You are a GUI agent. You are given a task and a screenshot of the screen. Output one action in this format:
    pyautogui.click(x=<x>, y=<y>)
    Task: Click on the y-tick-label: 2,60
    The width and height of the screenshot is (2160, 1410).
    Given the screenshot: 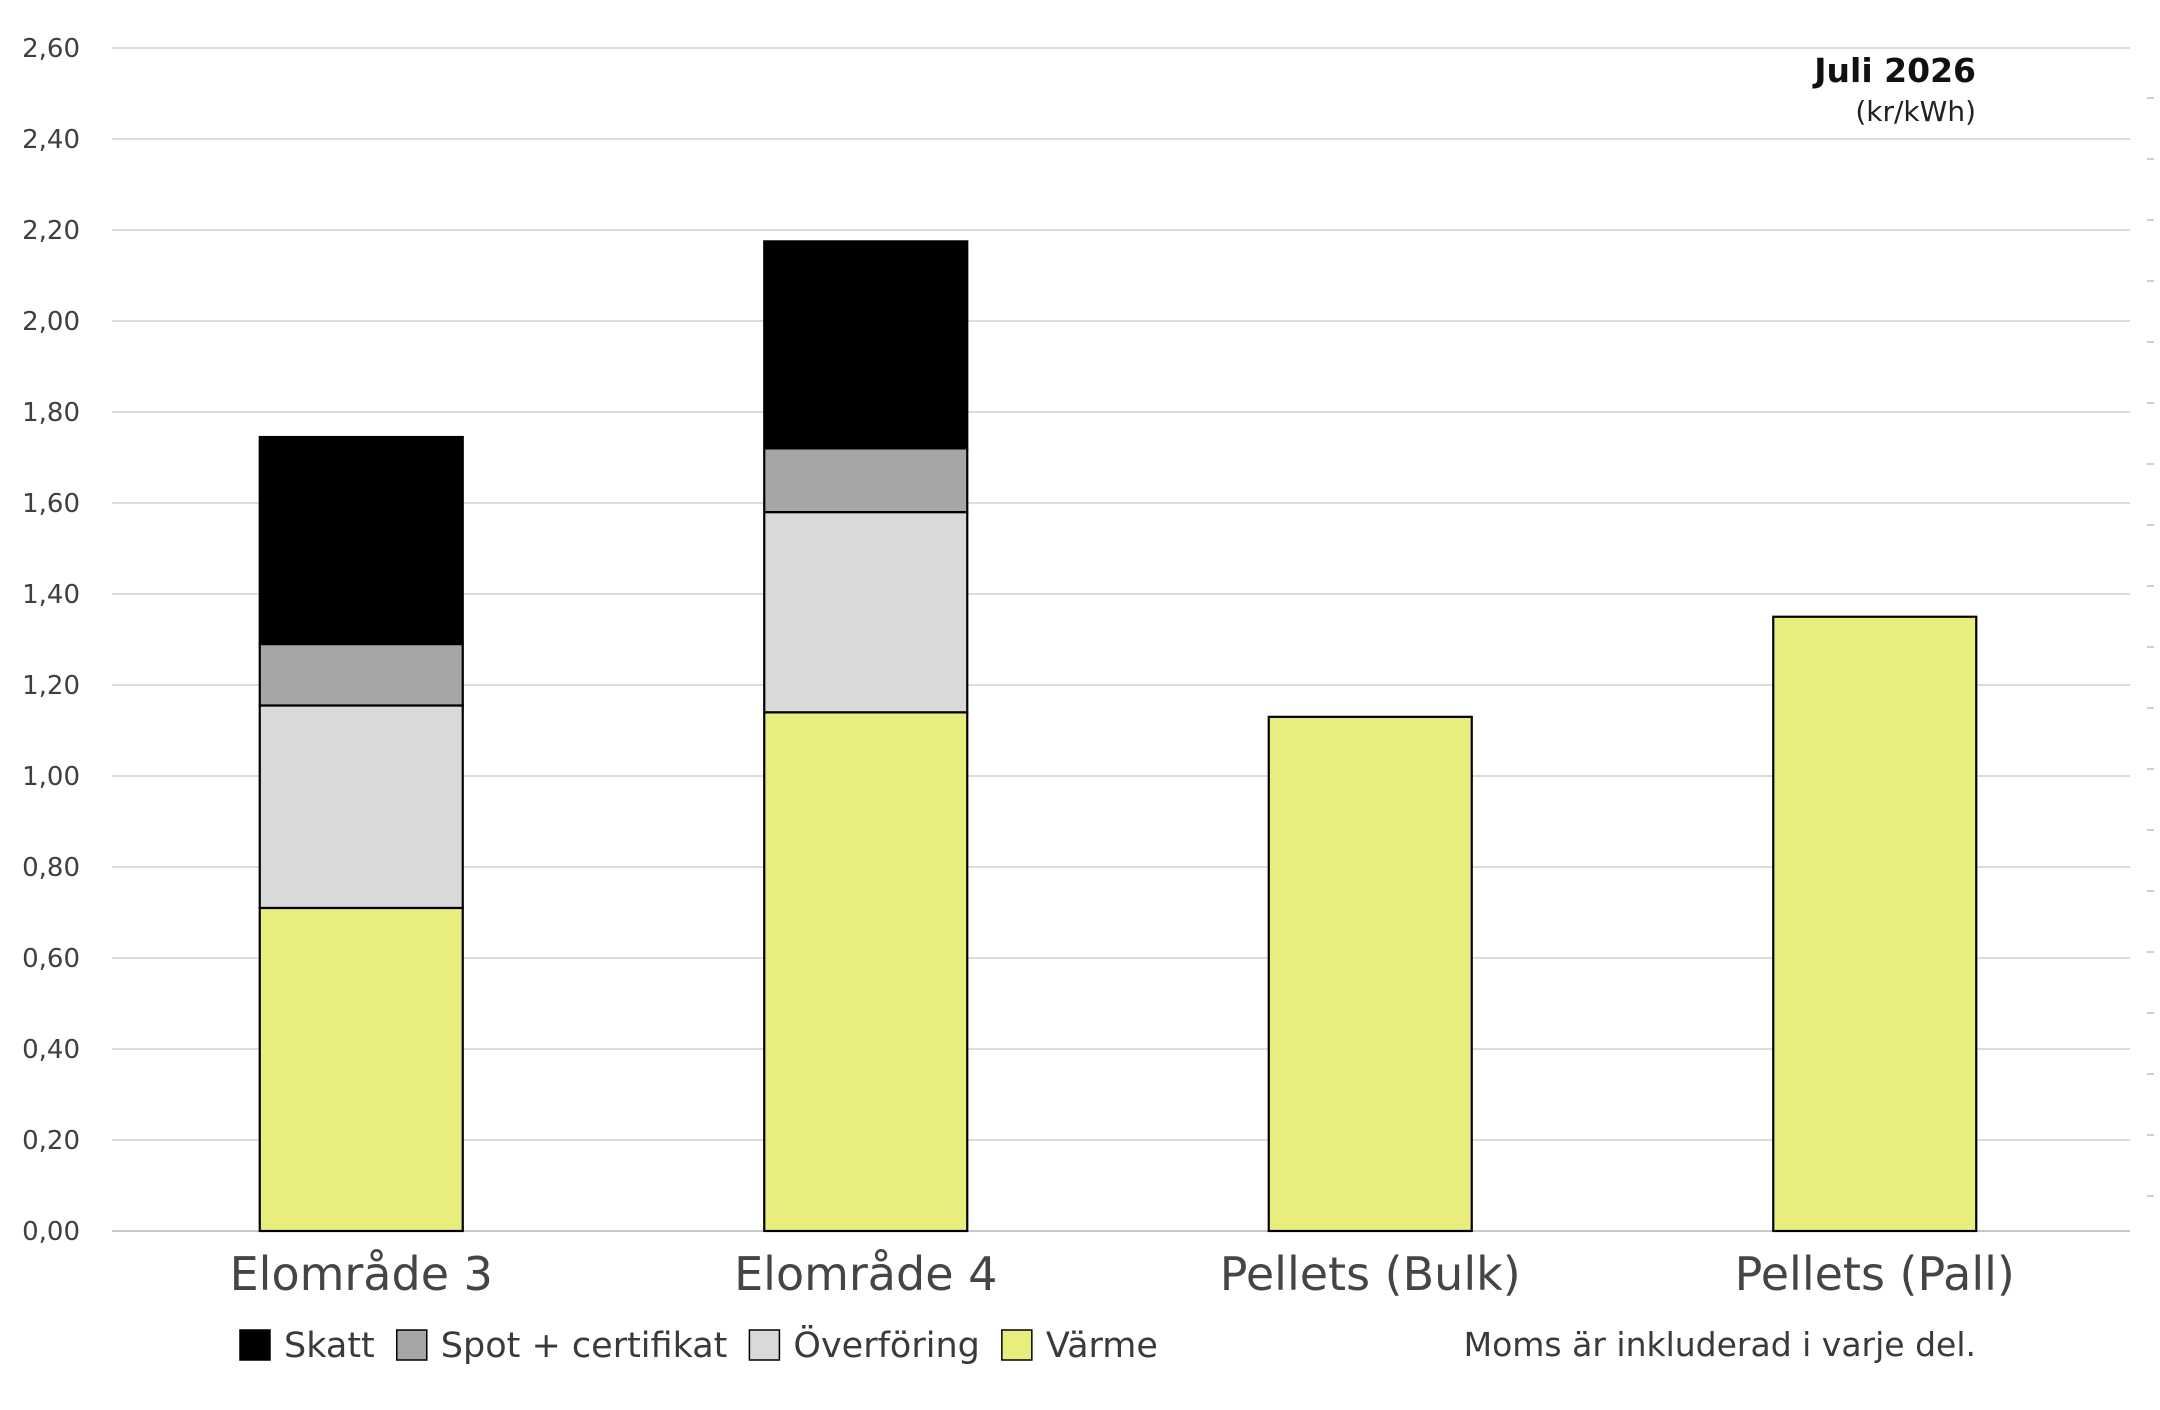 What is the action you would take?
    pyautogui.click(x=51, y=49)
    